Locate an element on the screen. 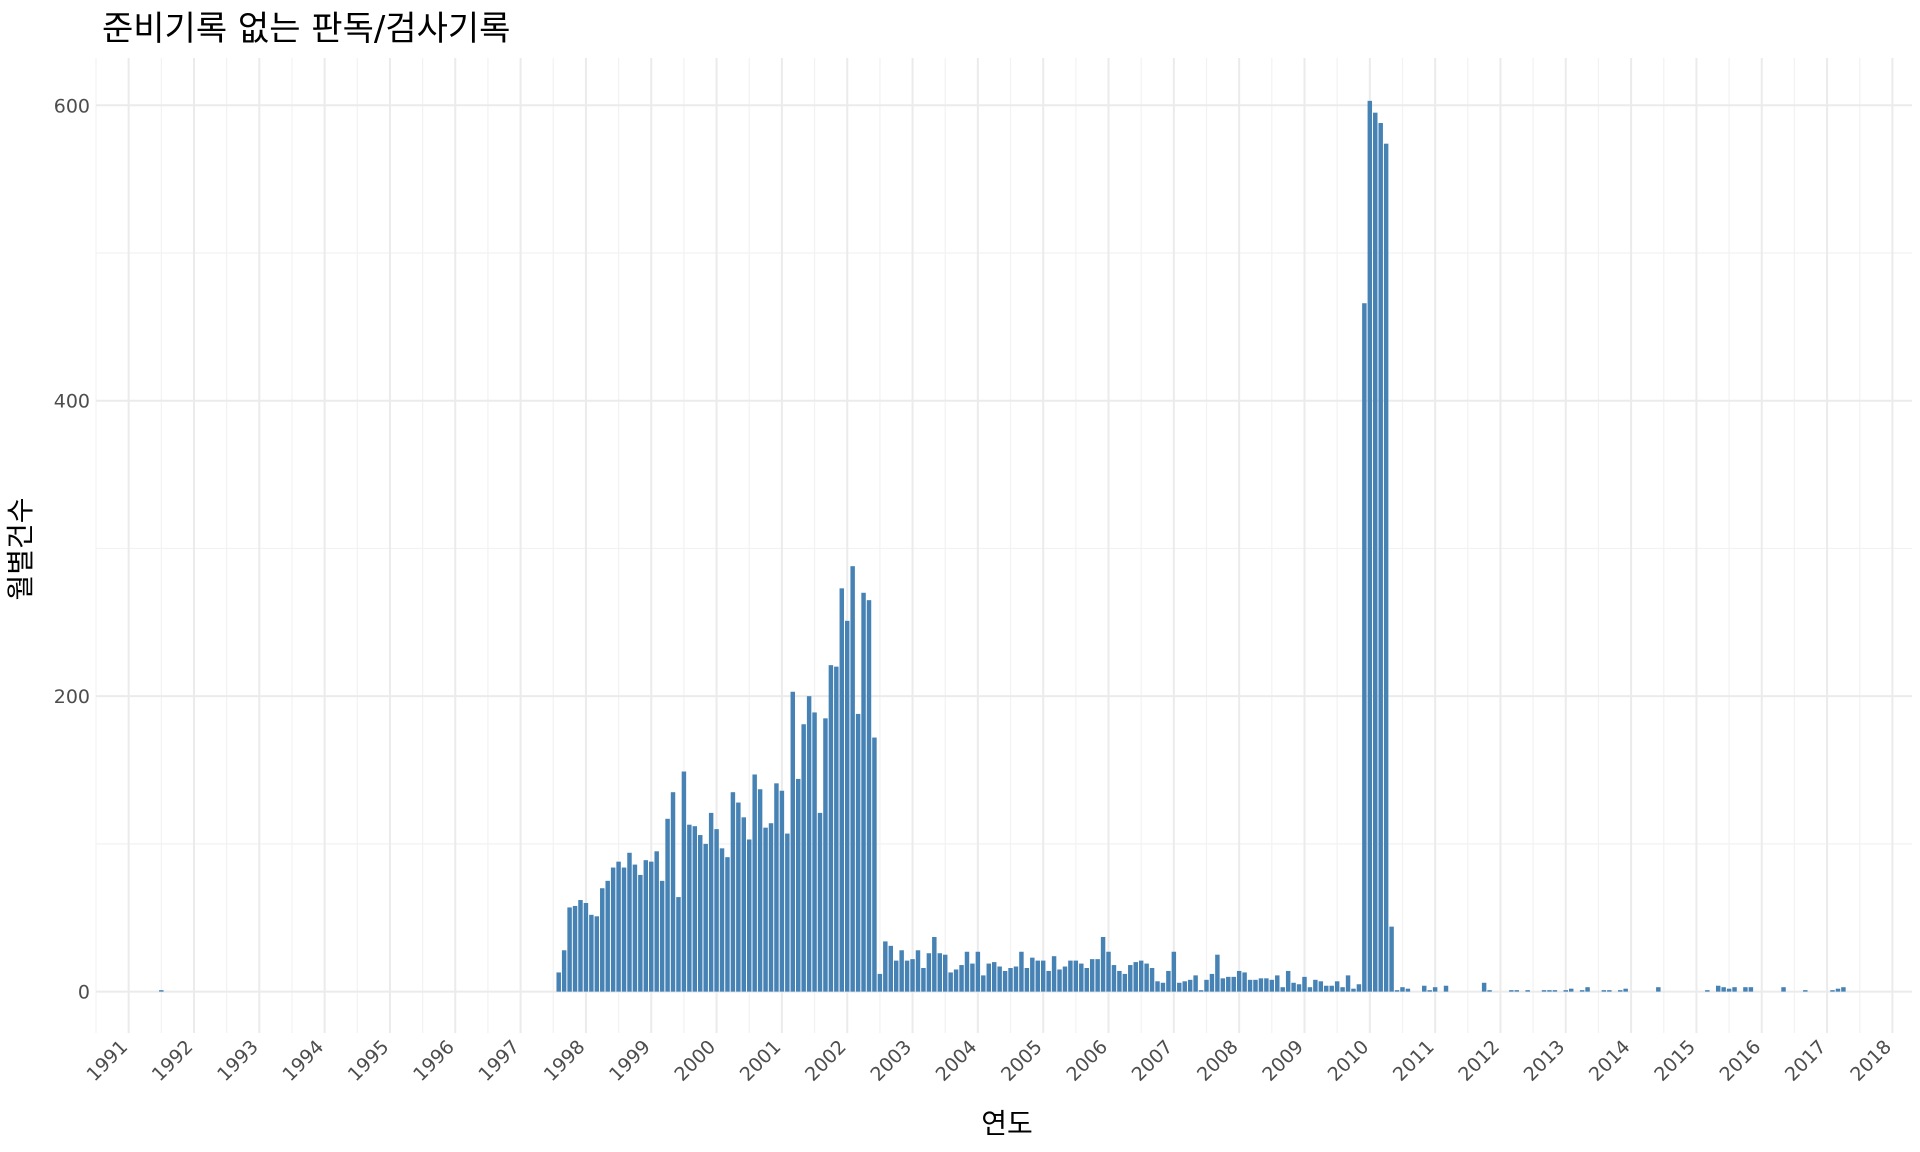 Image resolution: width=1920 pixels, height=1152 pixels. x-tick-label: 2000 is located at coordinates (695, 1061).